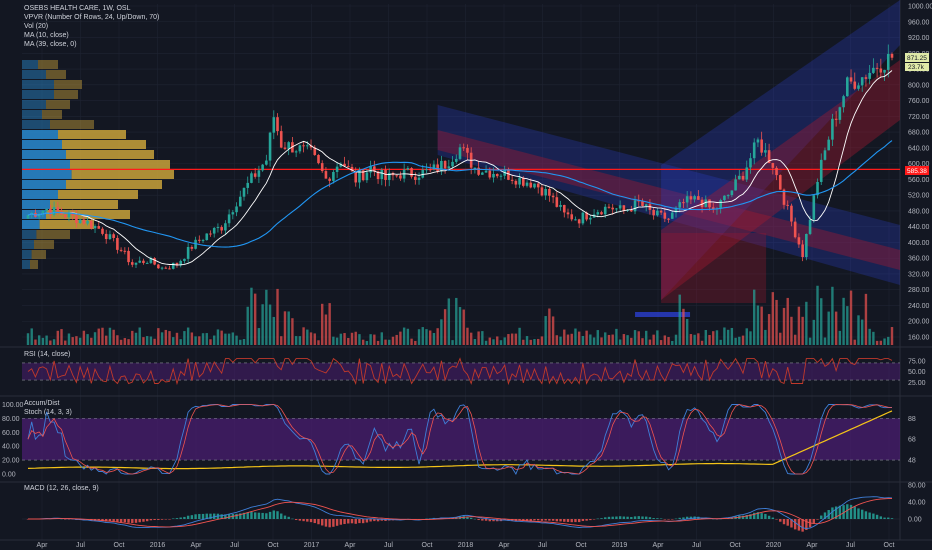 Image resolution: width=932 pixels, height=550 pixels. What do you see at coordinates (917, 383) in the screenshot?
I see `rsi-tick-label: 25.00` at bounding box center [917, 383].